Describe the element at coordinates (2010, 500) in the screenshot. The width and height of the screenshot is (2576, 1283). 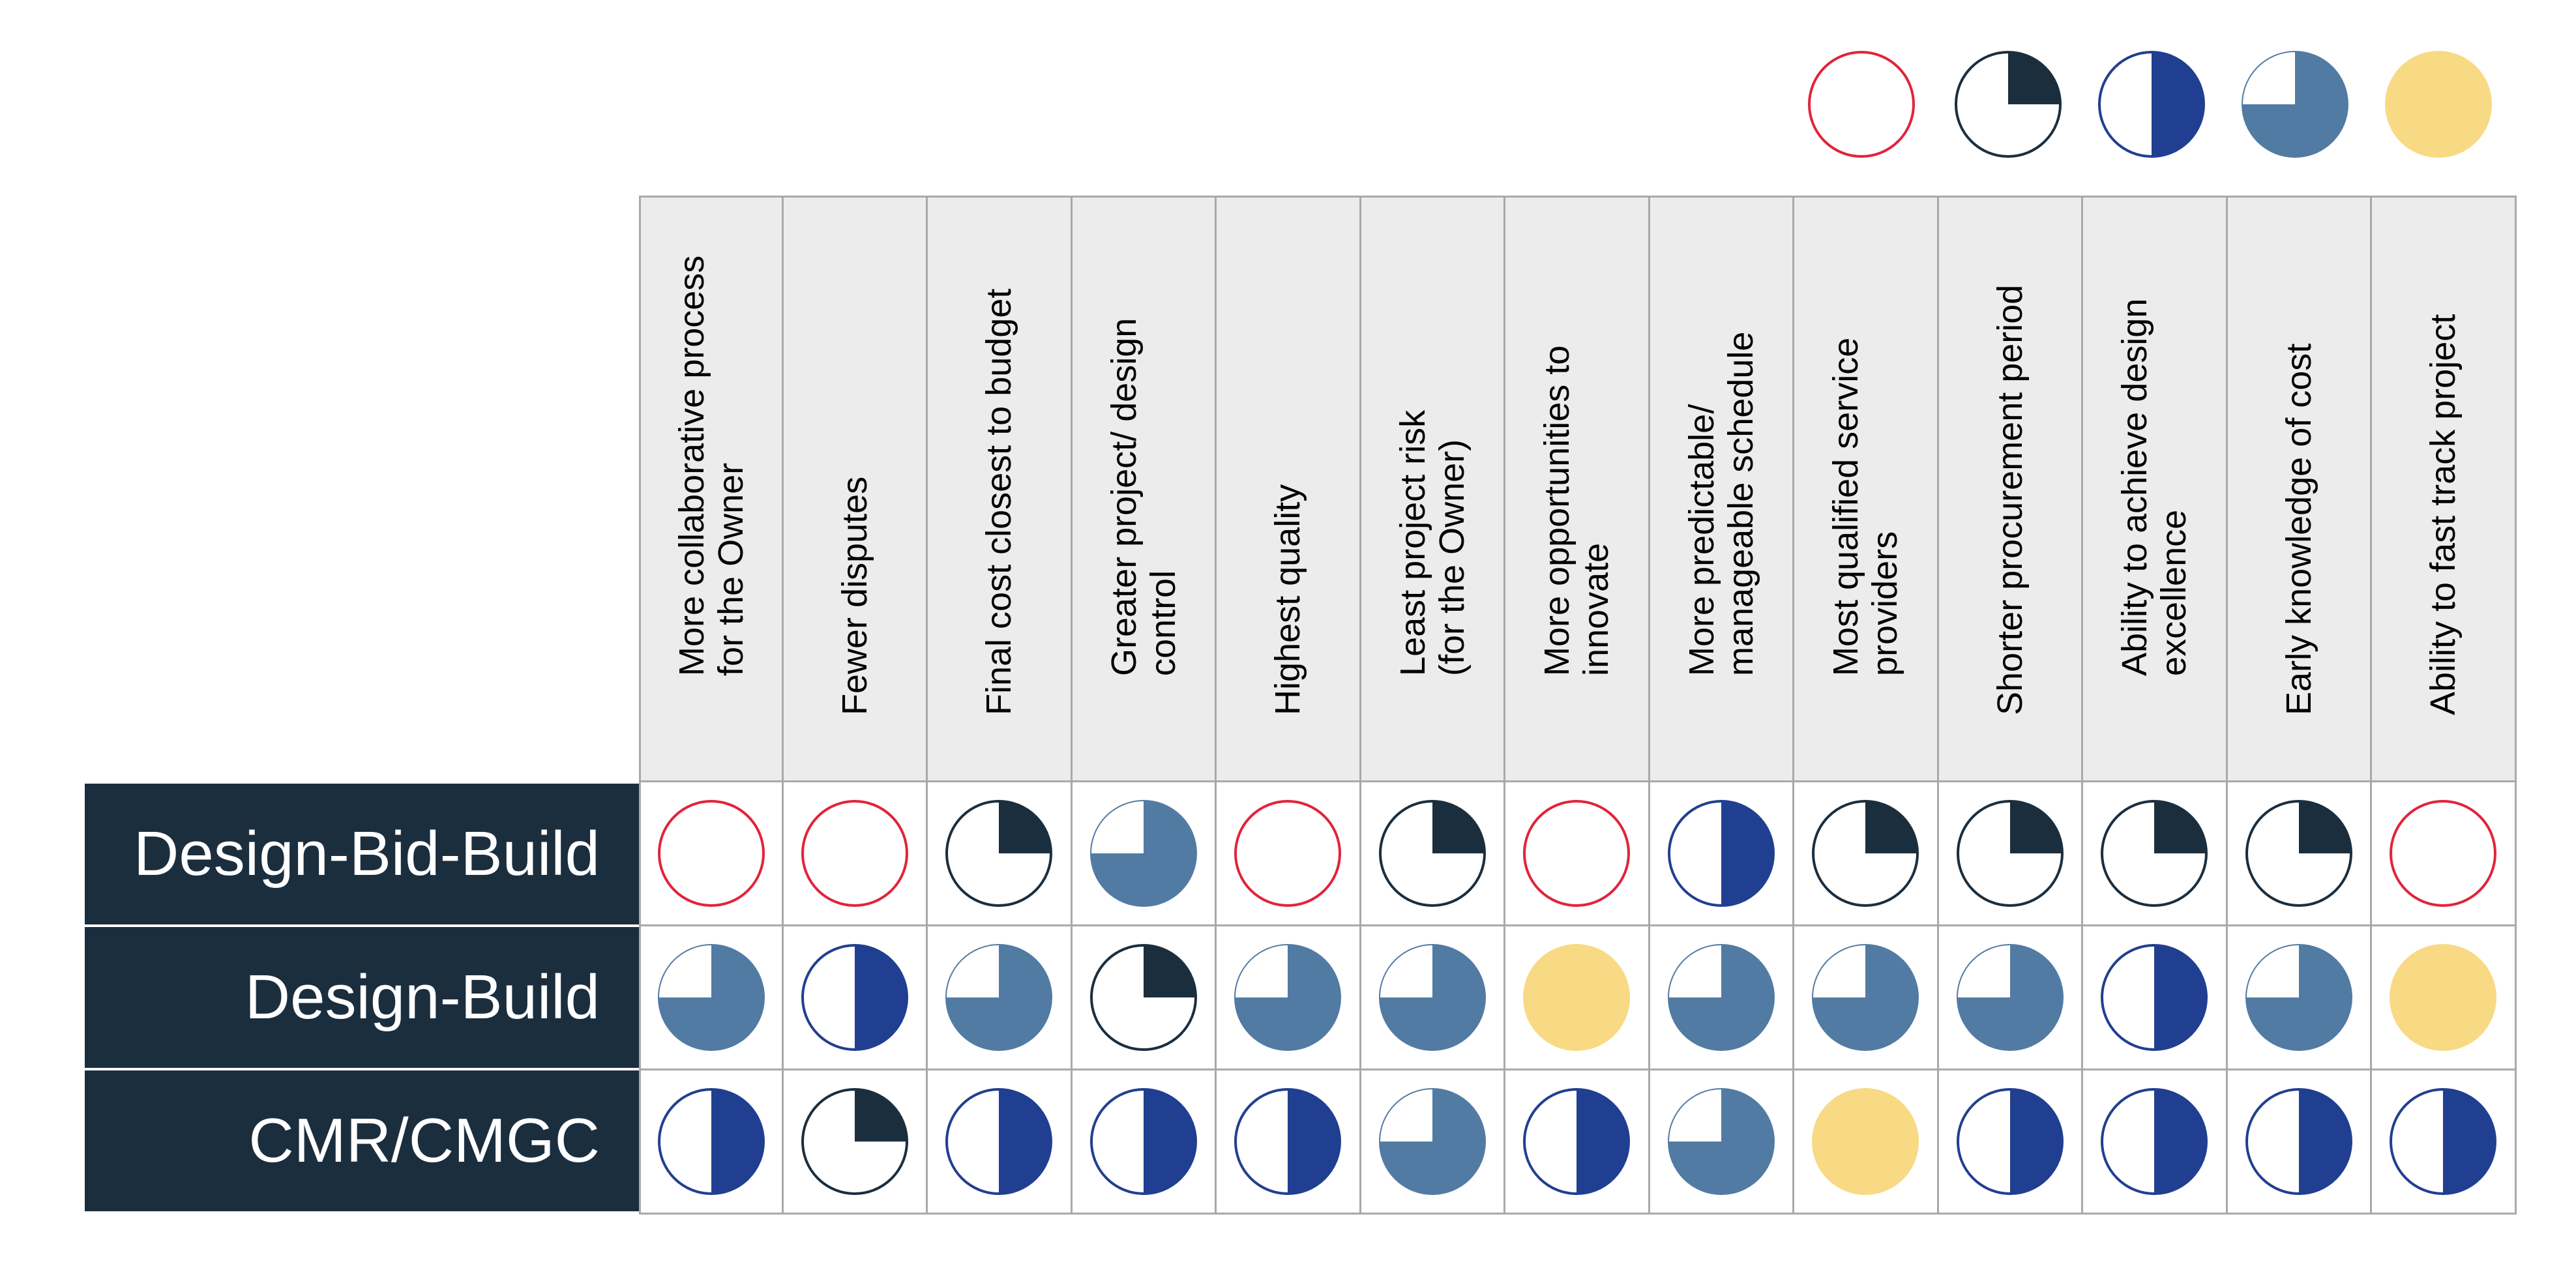
I see `column-header-label: Shorter procurement period` at that location.